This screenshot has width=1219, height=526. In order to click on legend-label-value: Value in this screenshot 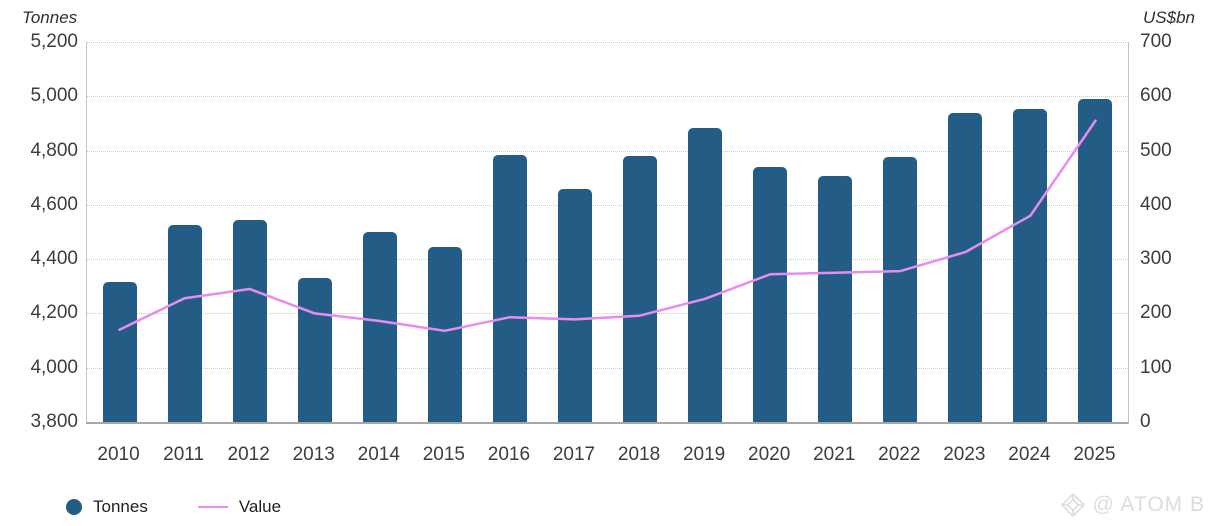, I will do `click(260, 506)`.